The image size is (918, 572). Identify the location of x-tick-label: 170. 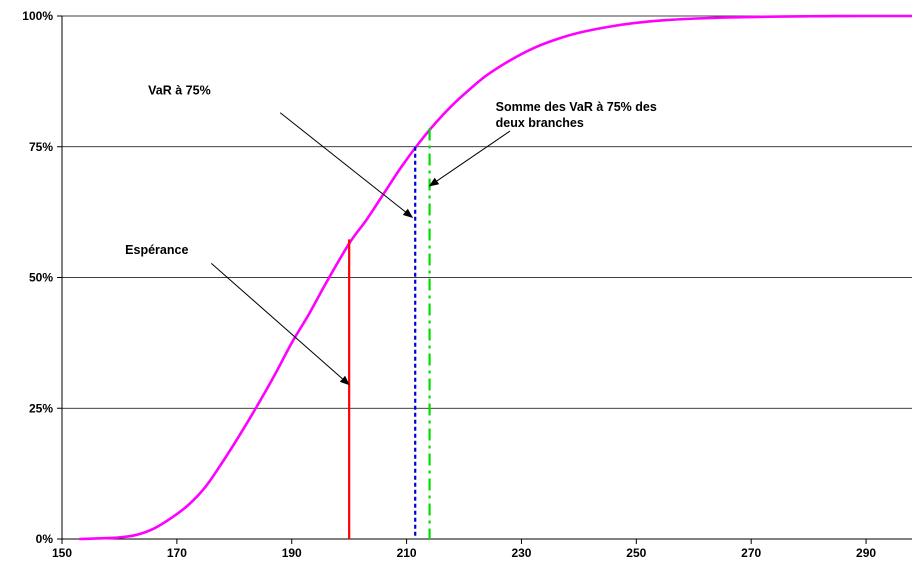
(177, 553).